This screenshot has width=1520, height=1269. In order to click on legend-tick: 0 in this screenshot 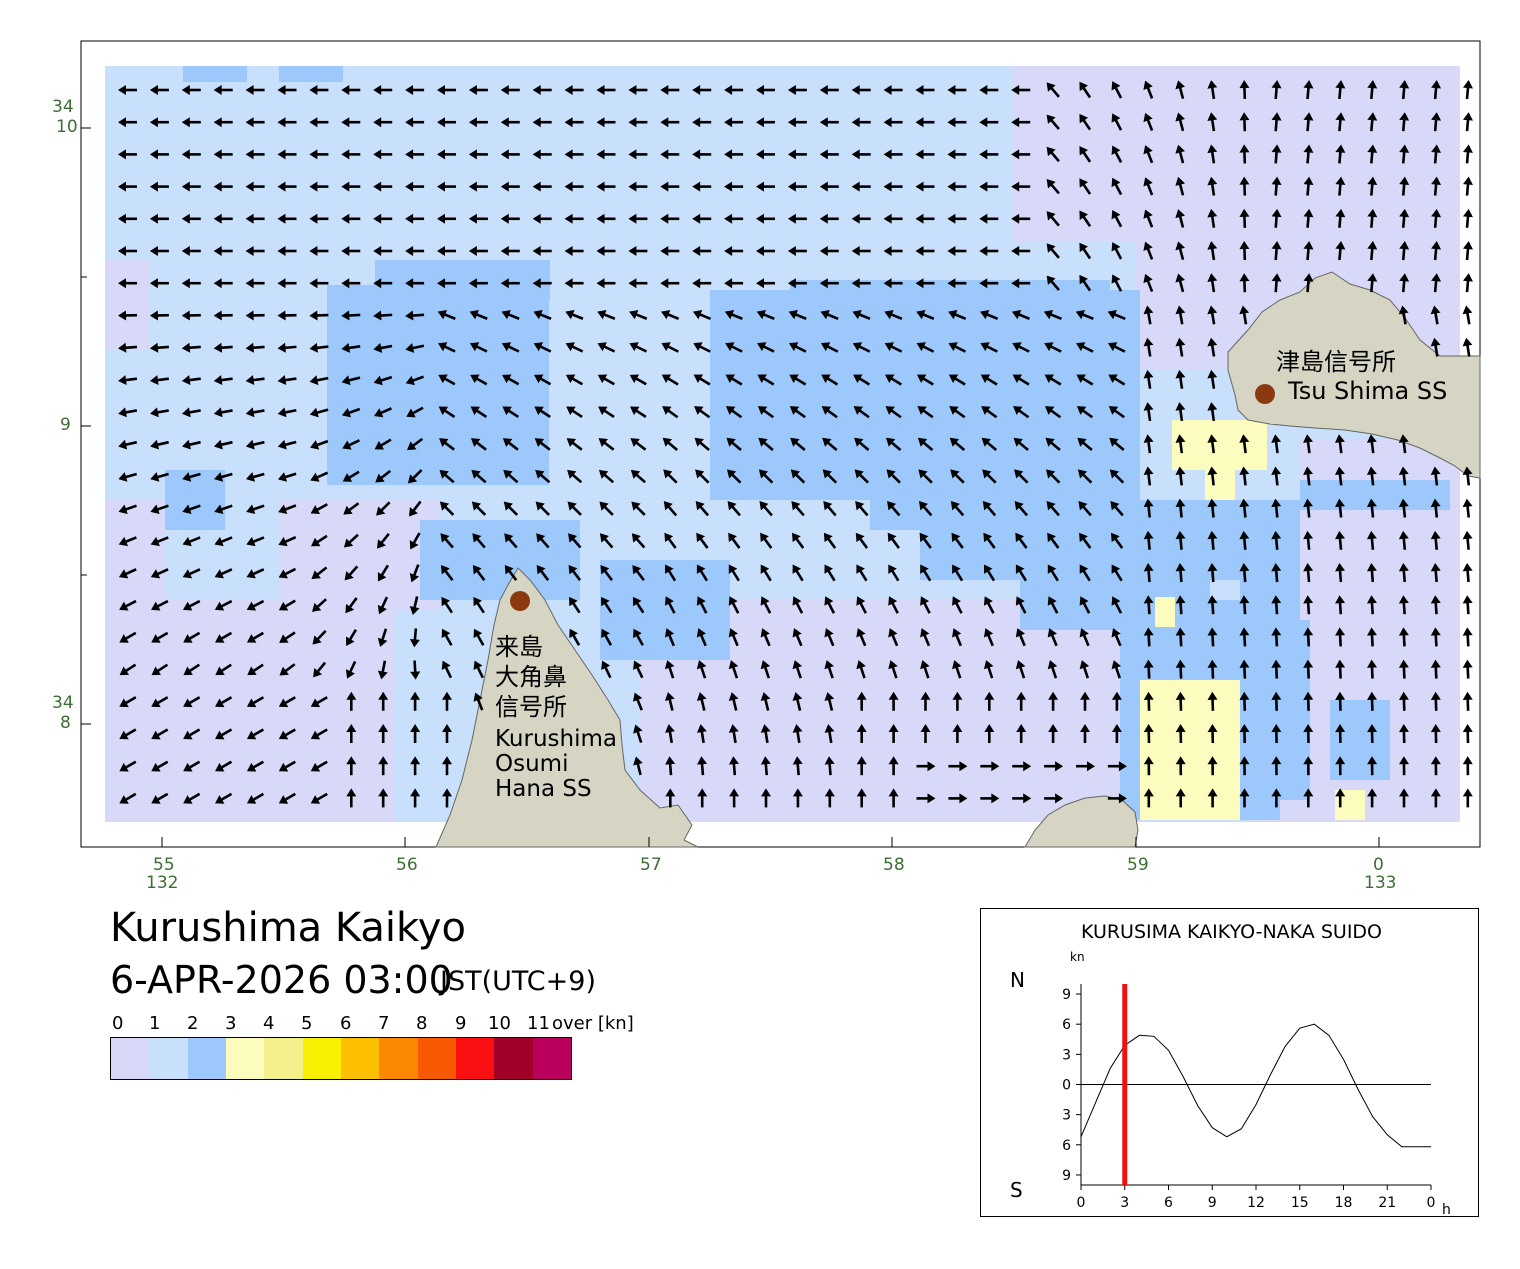, I will do `click(118, 1023)`.